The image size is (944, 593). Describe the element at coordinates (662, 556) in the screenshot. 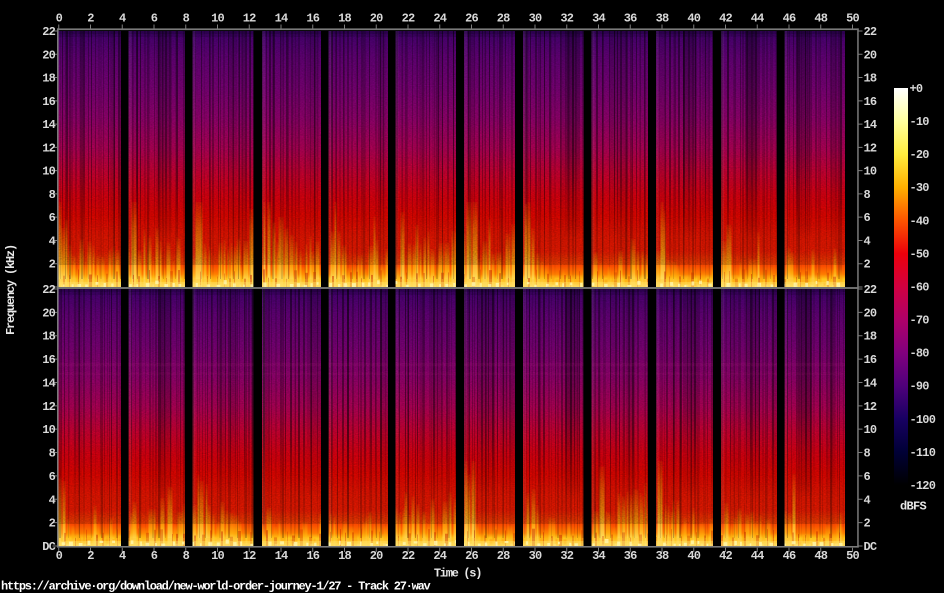

I see `svg-text: 38` at that location.